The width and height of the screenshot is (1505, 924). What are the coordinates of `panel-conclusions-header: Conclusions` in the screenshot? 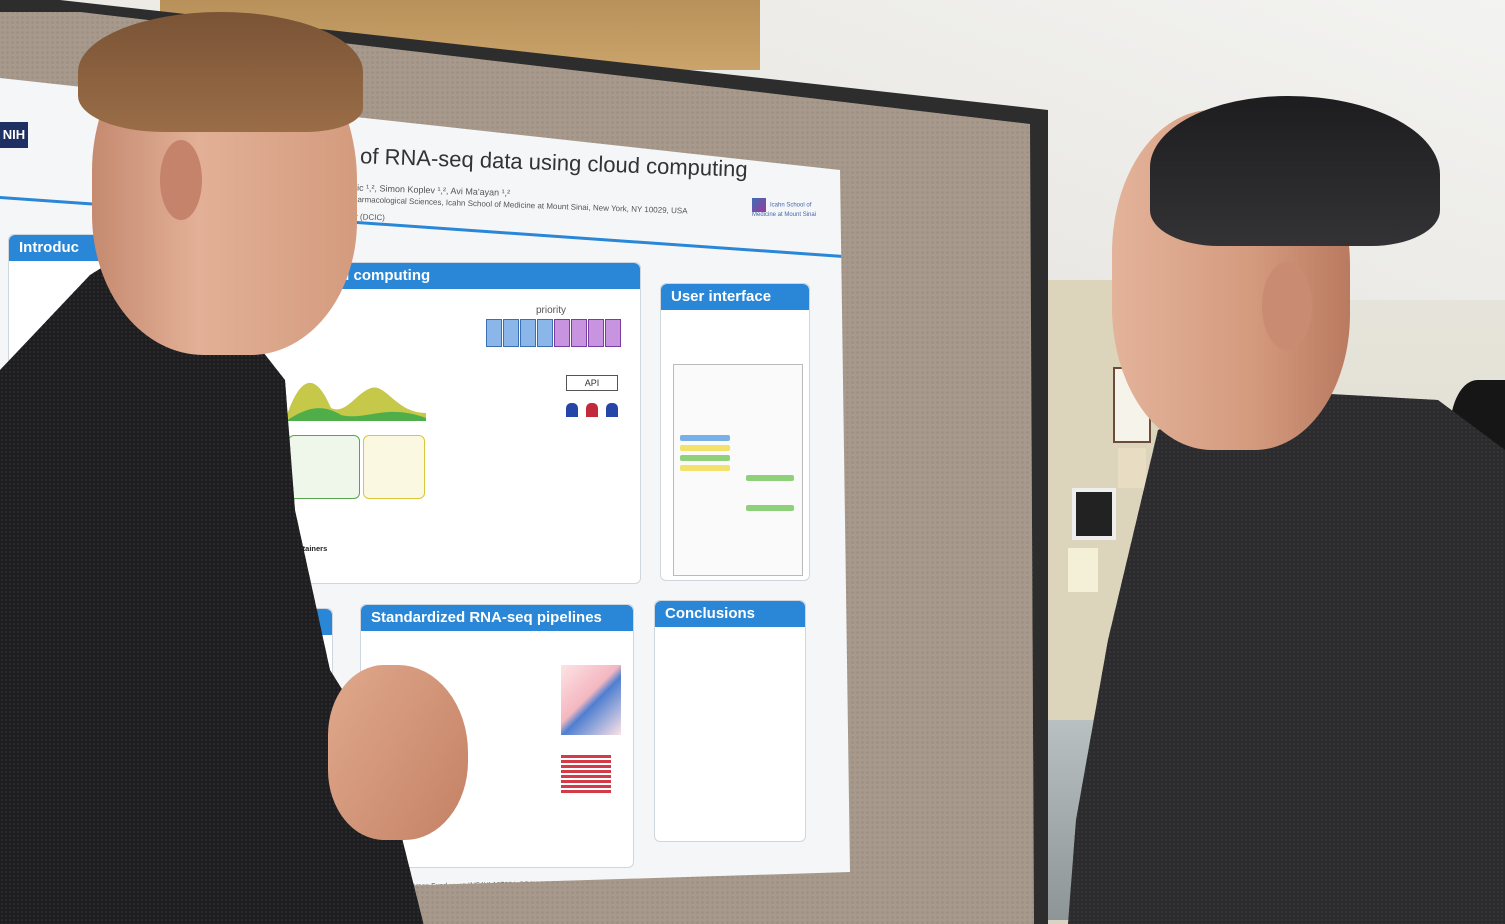 It's located at (730, 614).